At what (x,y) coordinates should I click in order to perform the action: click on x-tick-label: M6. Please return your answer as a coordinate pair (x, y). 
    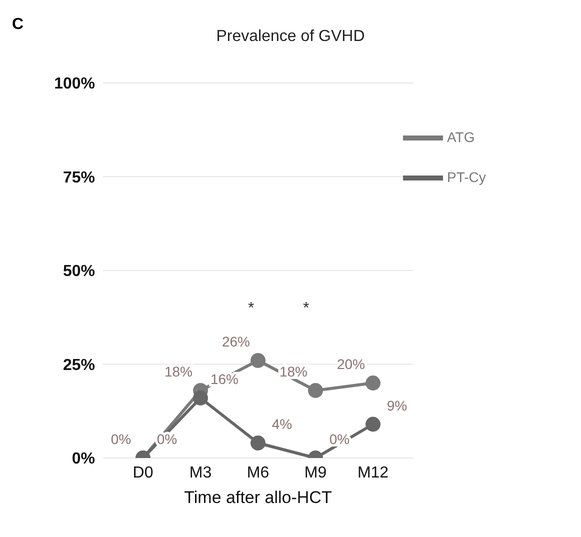
    Looking at the image, I should click on (258, 473).